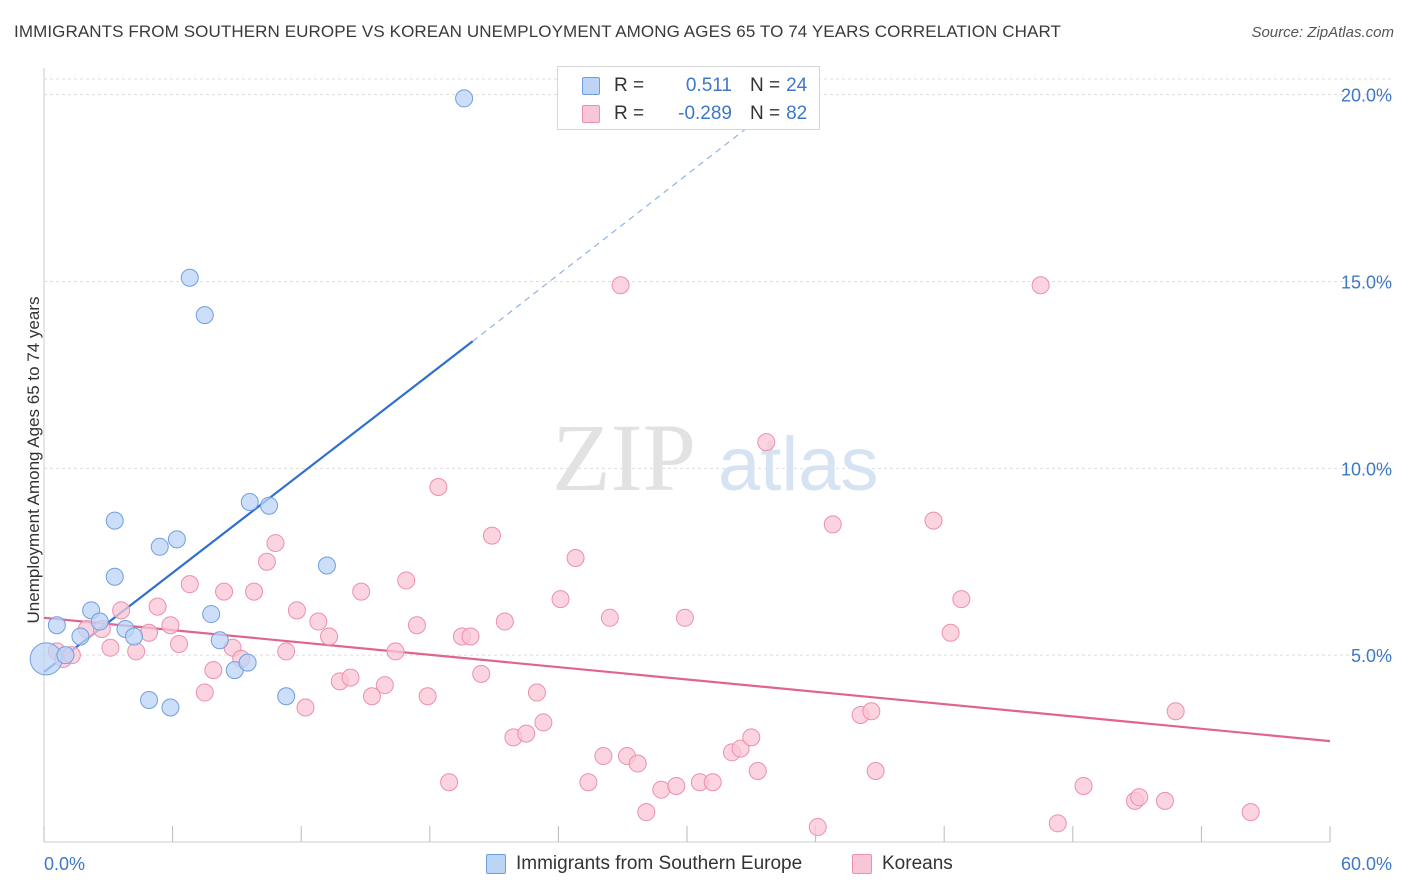  I want to click on bottom-legend-label: Koreans, so click(917, 863).